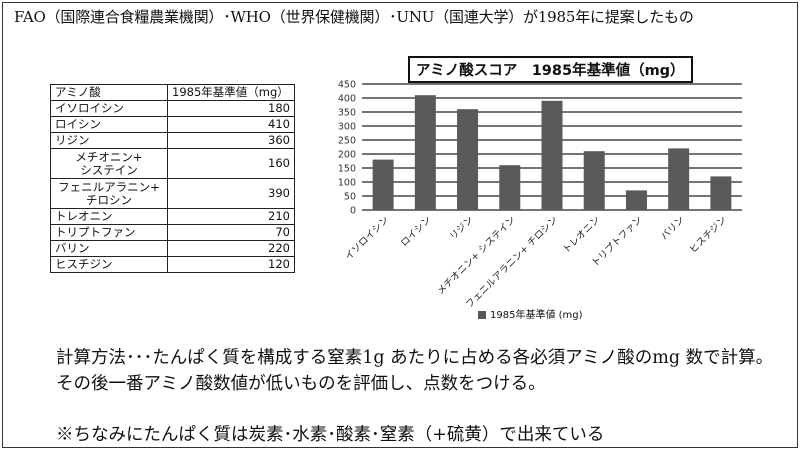  What do you see at coordinates (231, 140) in the screenshot?
I see `standard-value: 360` at bounding box center [231, 140].